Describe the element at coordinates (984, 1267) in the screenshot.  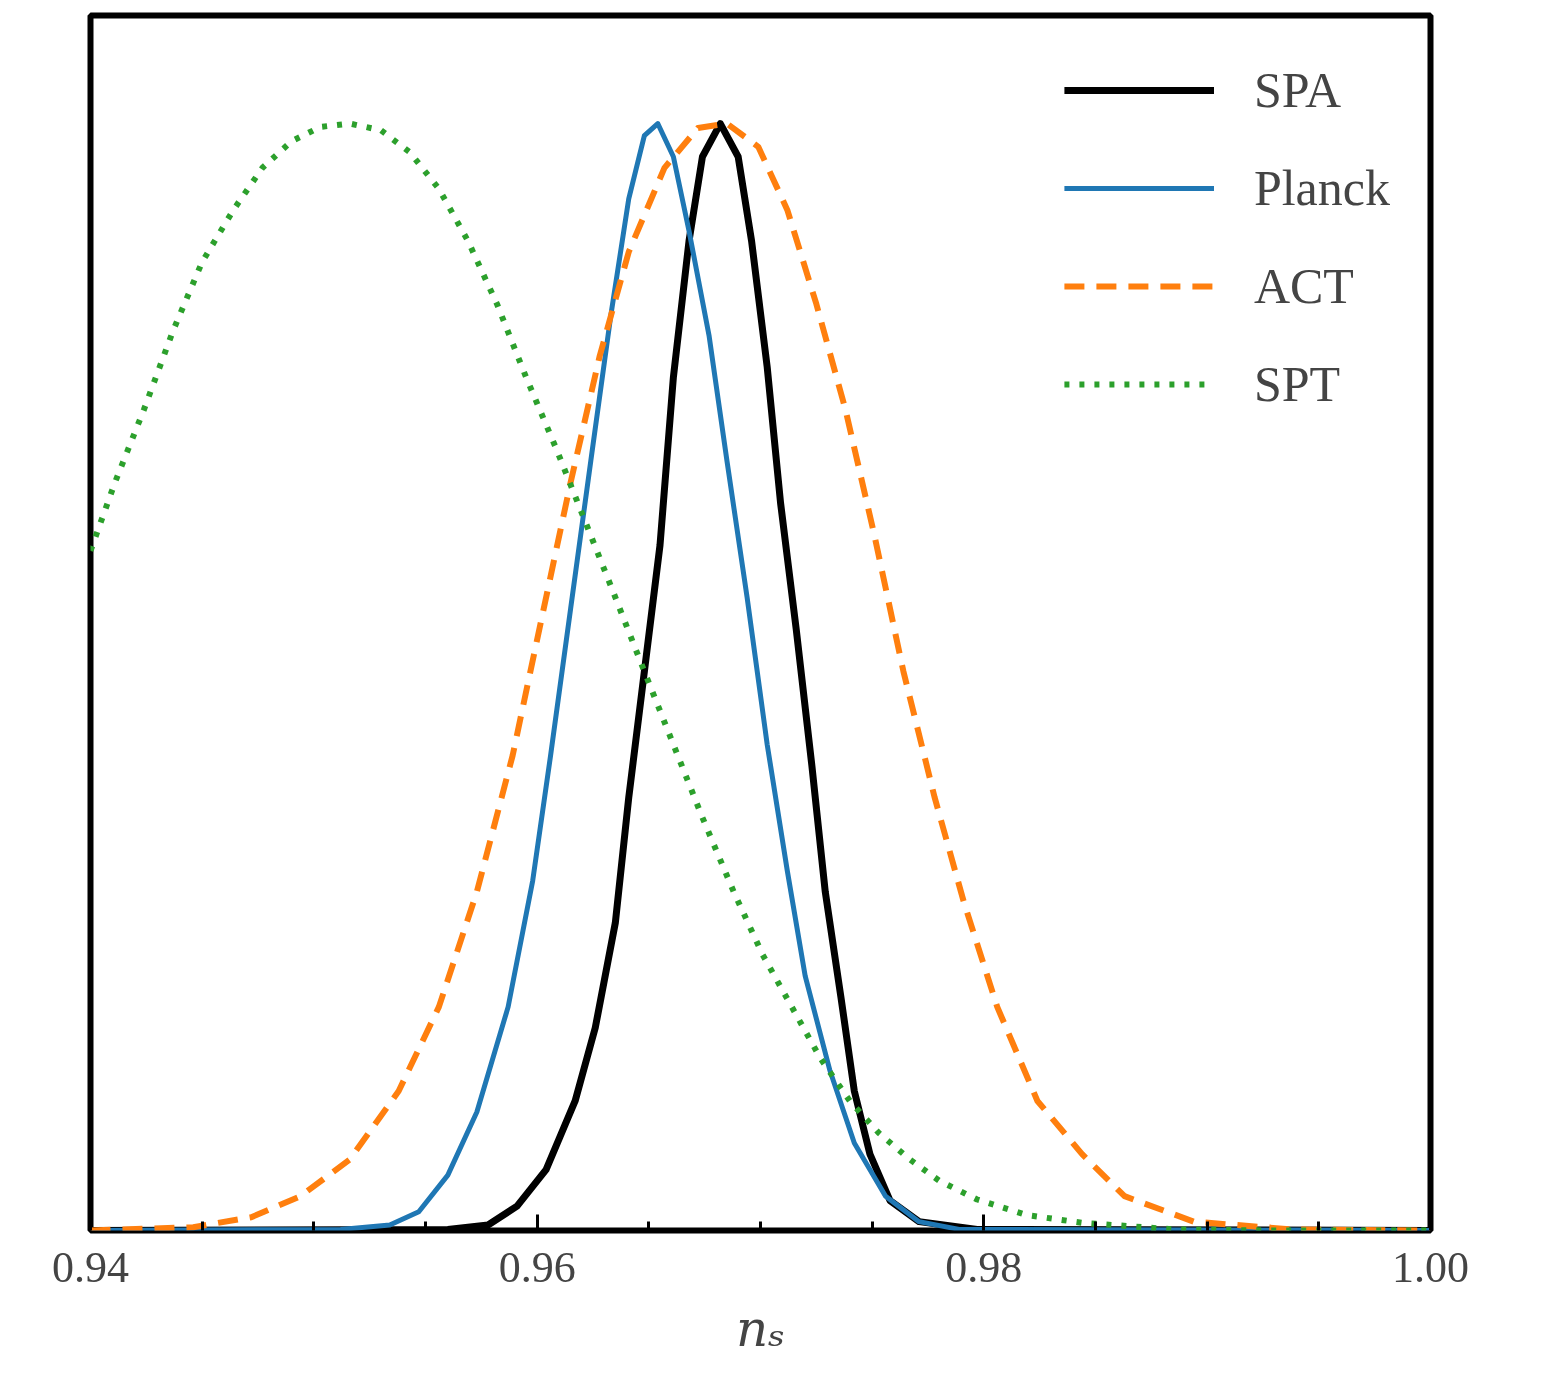
I see `x-tick-label: 0.98` at that location.